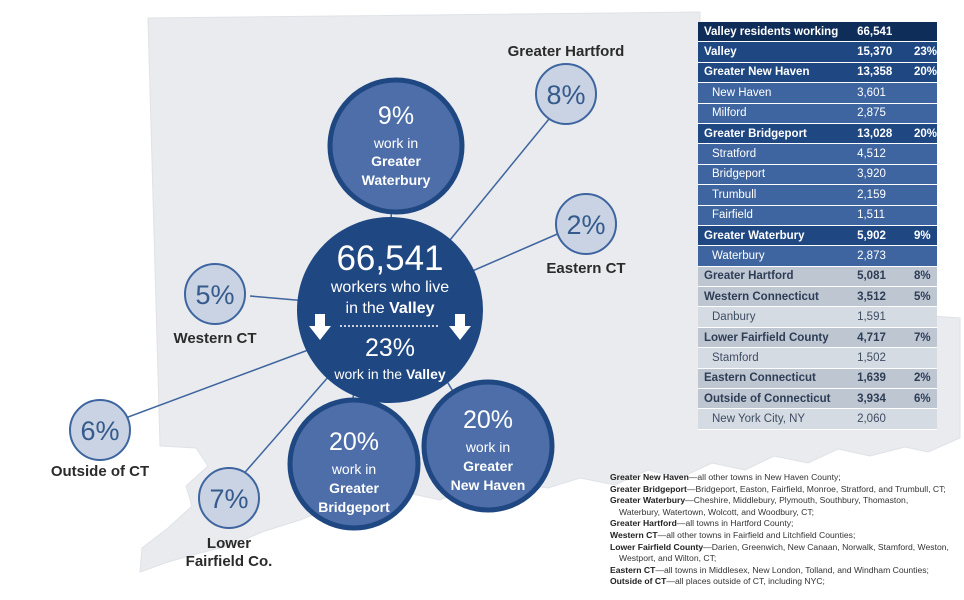  Describe the element at coordinates (390, 348) in the screenshot. I see `center-pct: 23%` at that location.